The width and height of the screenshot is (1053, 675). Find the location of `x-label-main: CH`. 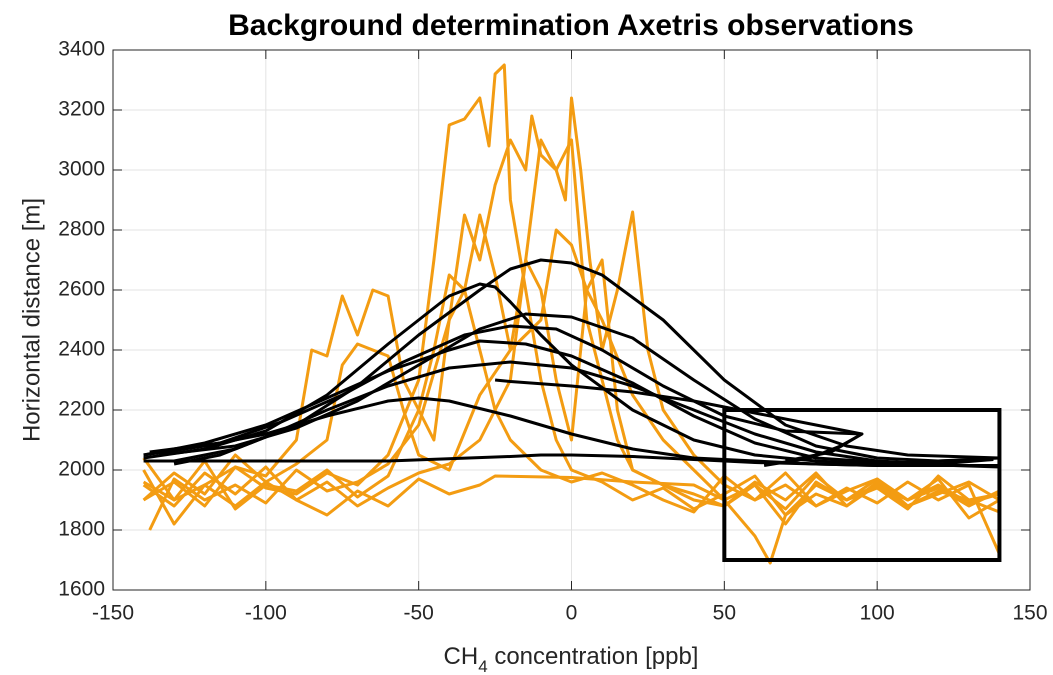

x-label-main: CH is located at coordinates (461, 656).